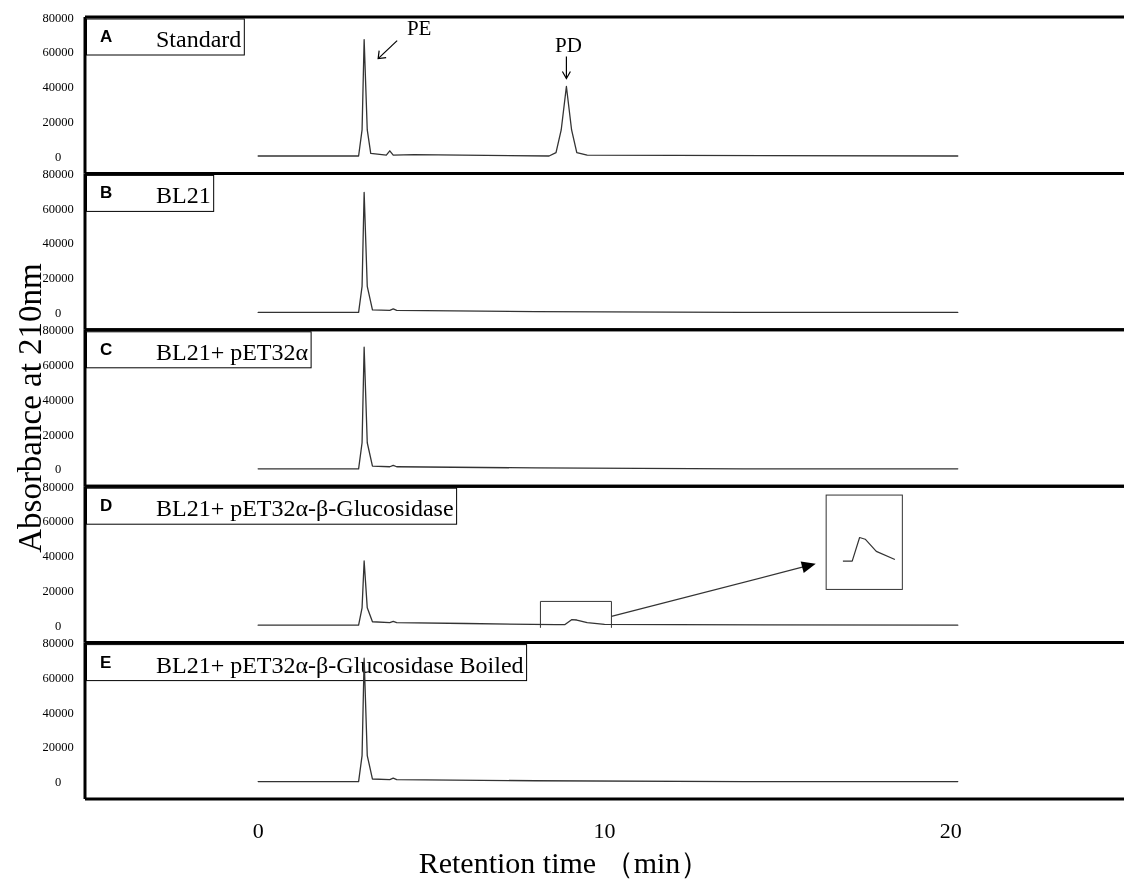 Image resolution: width=1124 pixels, height=881 pixels. What do you see at coordinates (305, 508) in the screenshot?
I see `chart-title: BL21+ pET32α-β-Glucosidase` at bounding box center [305, 508].